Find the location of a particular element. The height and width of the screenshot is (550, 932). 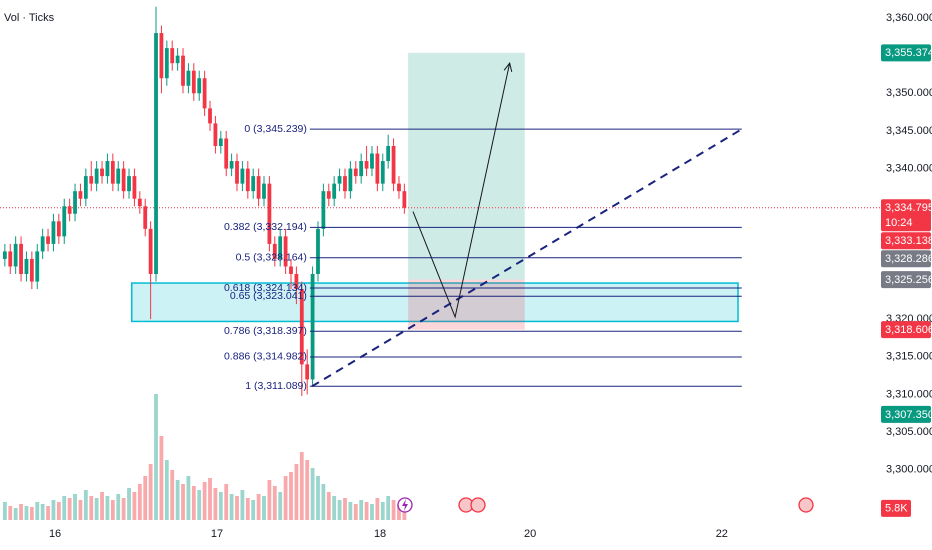

y-tick-label: 3,340.000 is located at coordinates (909, 168).